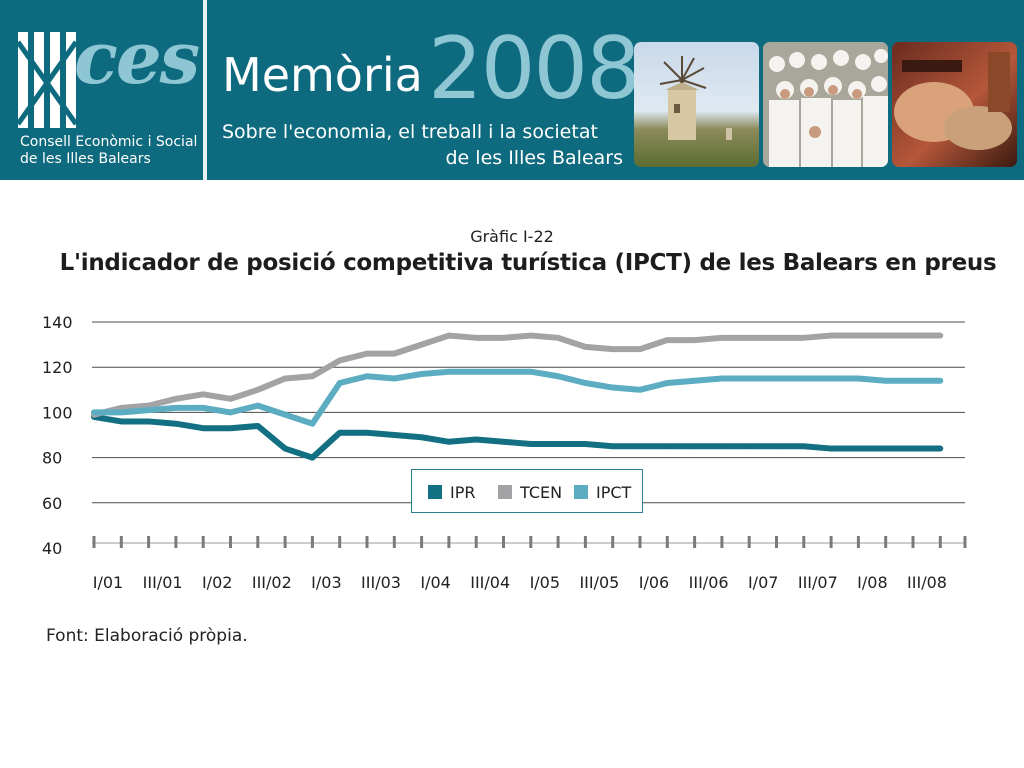 Image resolution: width=1024 pixels, height=768 pixels. I want to click on x-tick-label-I-05: I/05, so click(545, 582).